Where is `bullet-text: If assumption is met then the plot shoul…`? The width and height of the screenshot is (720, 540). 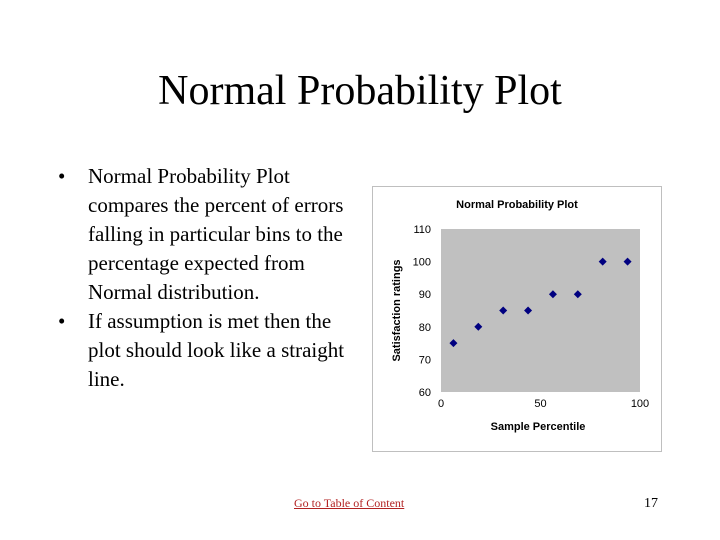
bullet-text: If assumption is met then the plot shoul… is located at coordinates (216, 350).